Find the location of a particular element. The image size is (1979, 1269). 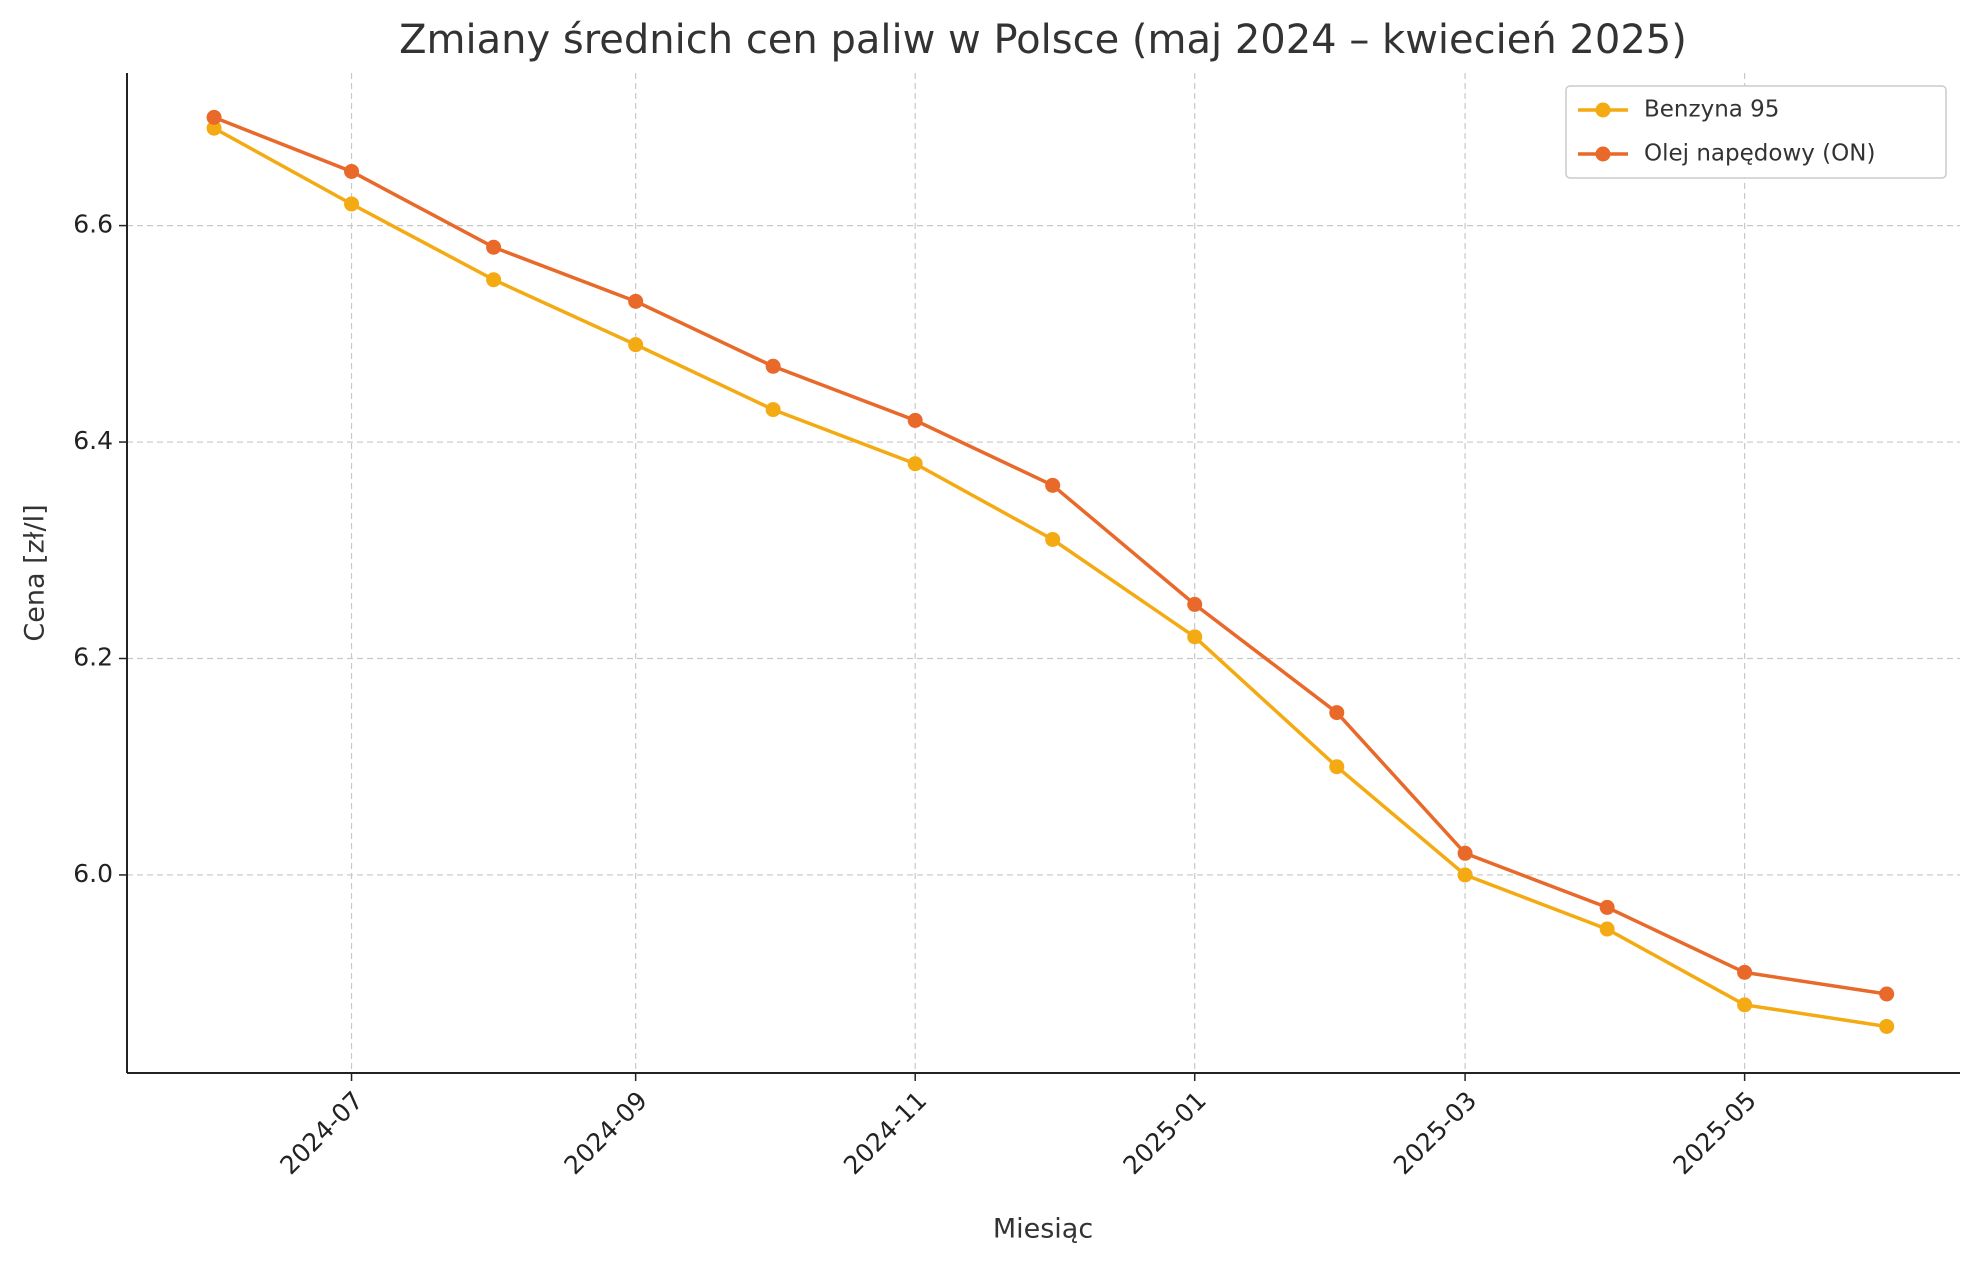

x-axis-label: Miesiąc is located at coordinates (1043, 1229).